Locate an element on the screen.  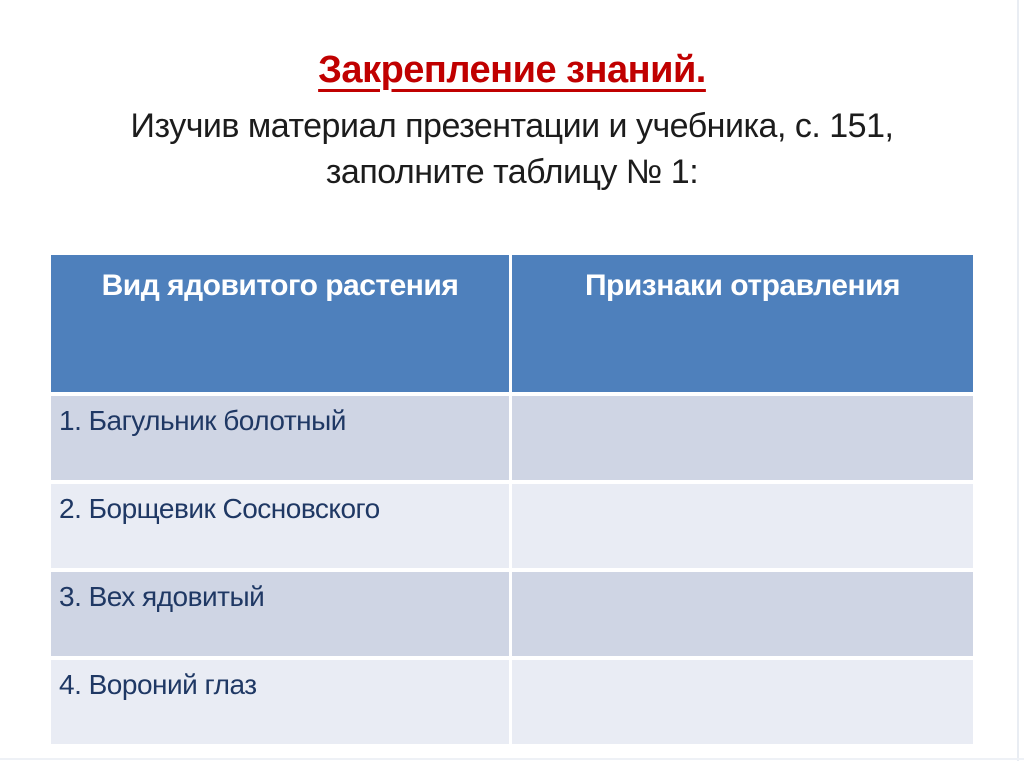
table-row: 4. Вороний глаз is located at coordinates (512, 702).